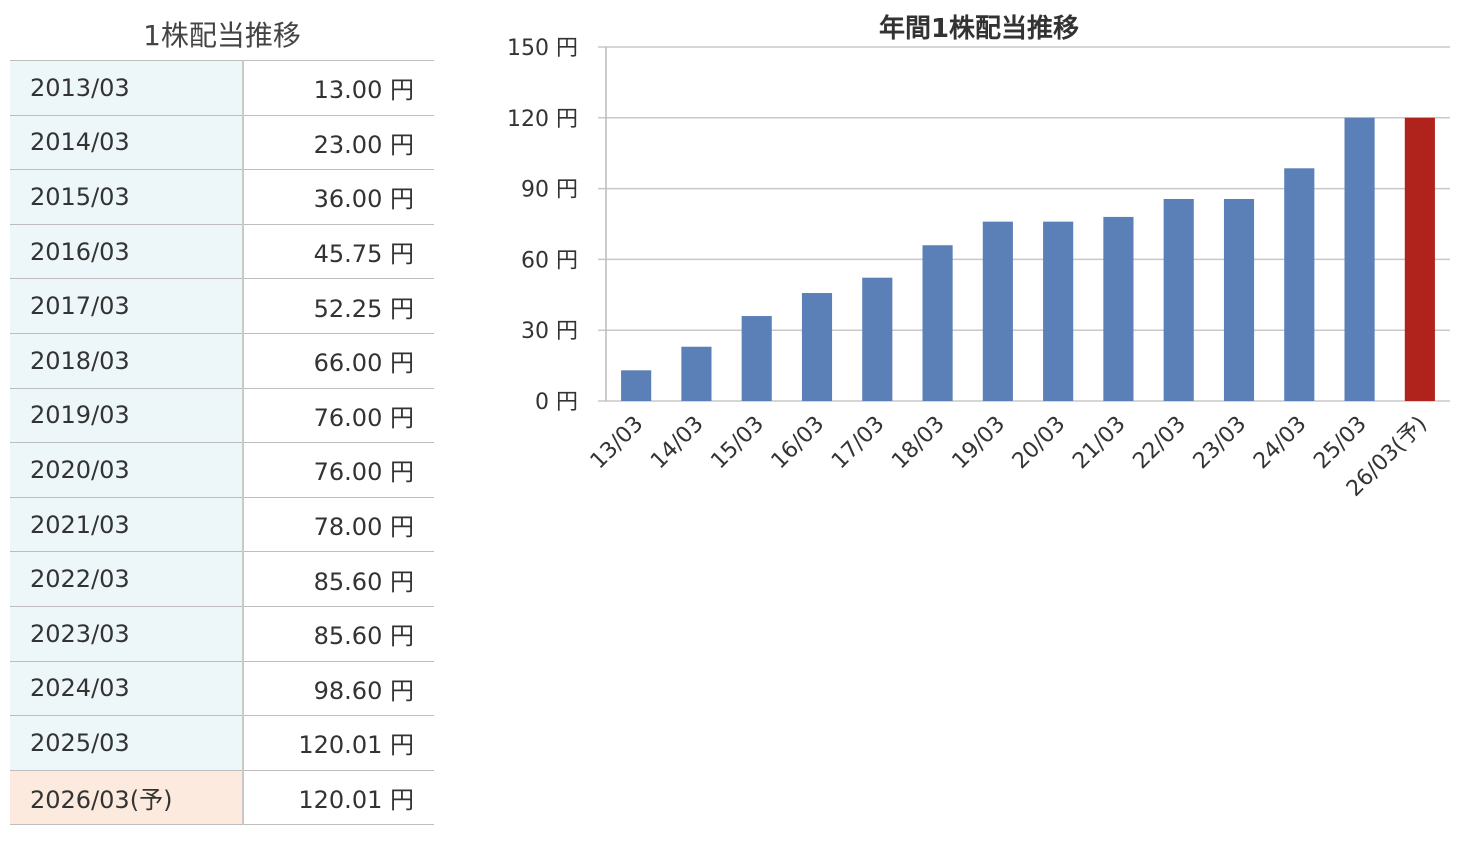  What do you see at coordinates (1099, 443) in the screenshot?
I see `x-tick-label: 21/03` at bounding box center [1099, 443].